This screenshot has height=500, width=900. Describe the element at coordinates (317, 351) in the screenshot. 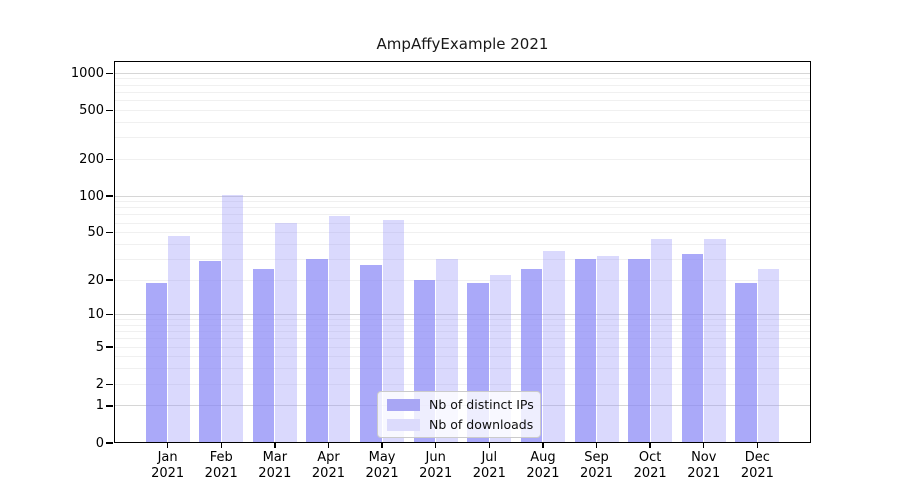

I see `bar-distinct-ips-apr-2021` at that location.